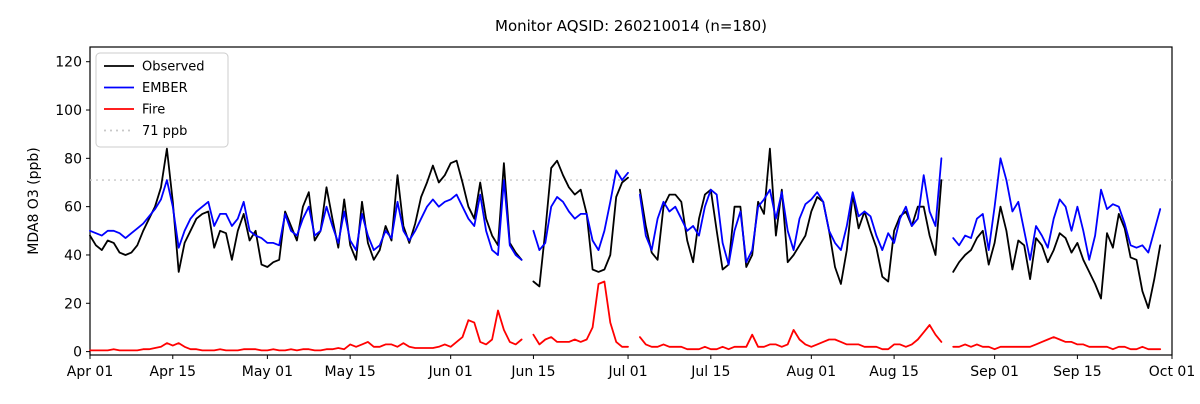 This screenshot has height=404, width=1200. I want to click on y-tick-label: 120, so click(68, 63).